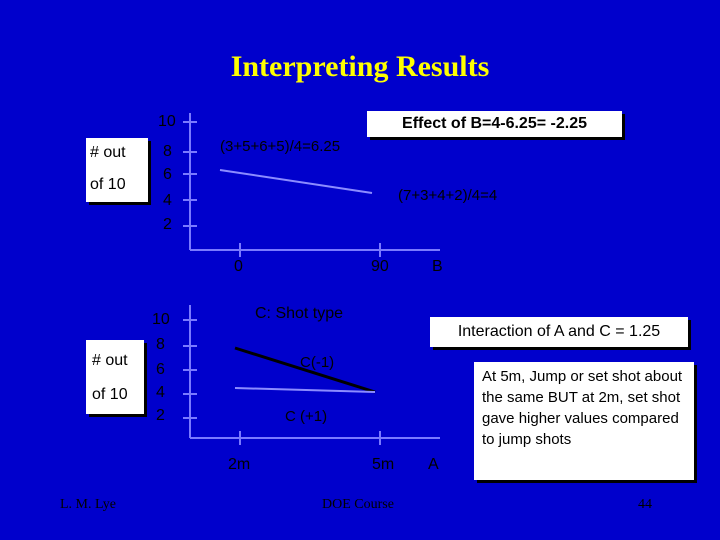 The image size is (720, 540). I want to click on upper-y-tick-8: 8, so click(167, 151).